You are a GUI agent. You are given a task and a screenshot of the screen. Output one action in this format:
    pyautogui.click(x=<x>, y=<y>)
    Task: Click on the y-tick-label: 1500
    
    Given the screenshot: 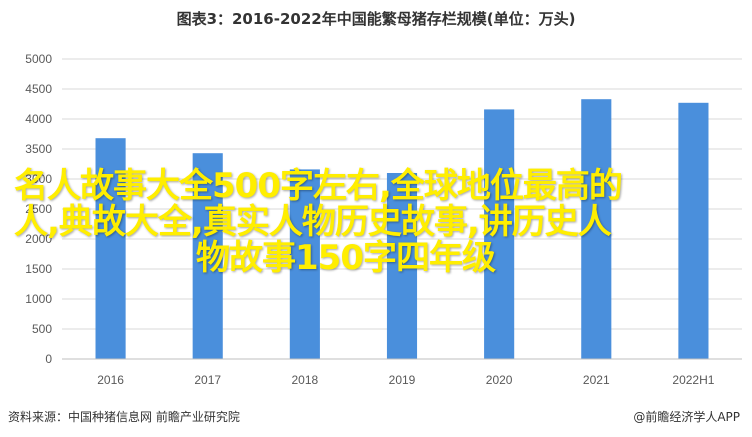 What is the action you would take?
    pyautogui.click(x=38, y=269)
    